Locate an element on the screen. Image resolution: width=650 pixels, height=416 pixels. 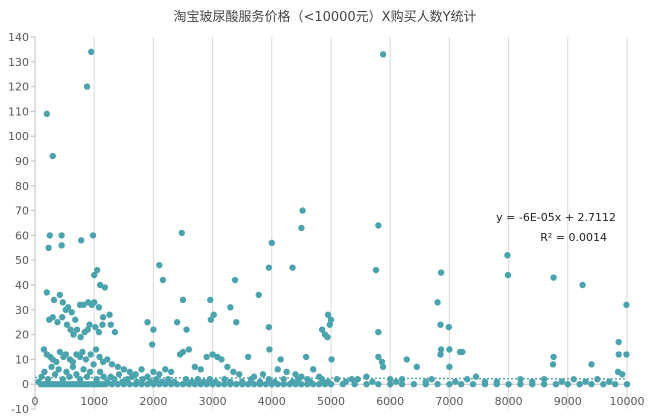
y-tick-label: 30 is located at coordinates (22, 310).